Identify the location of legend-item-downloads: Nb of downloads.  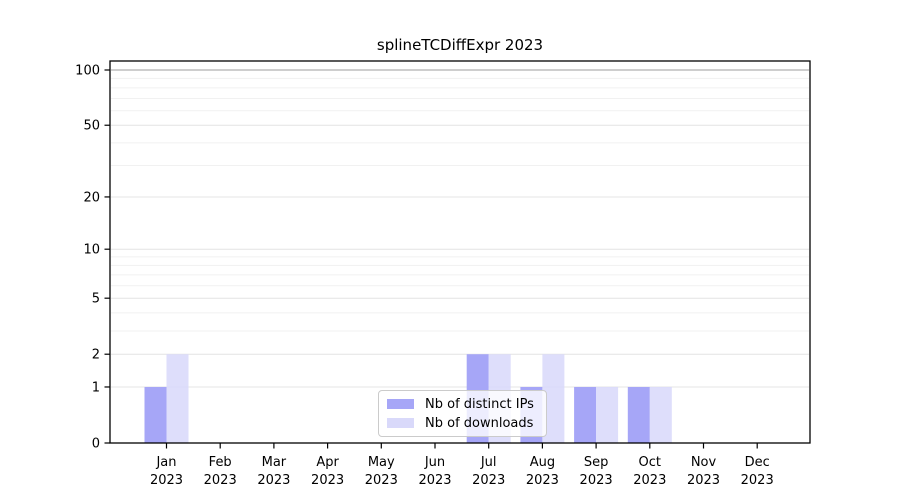
(462, 423).